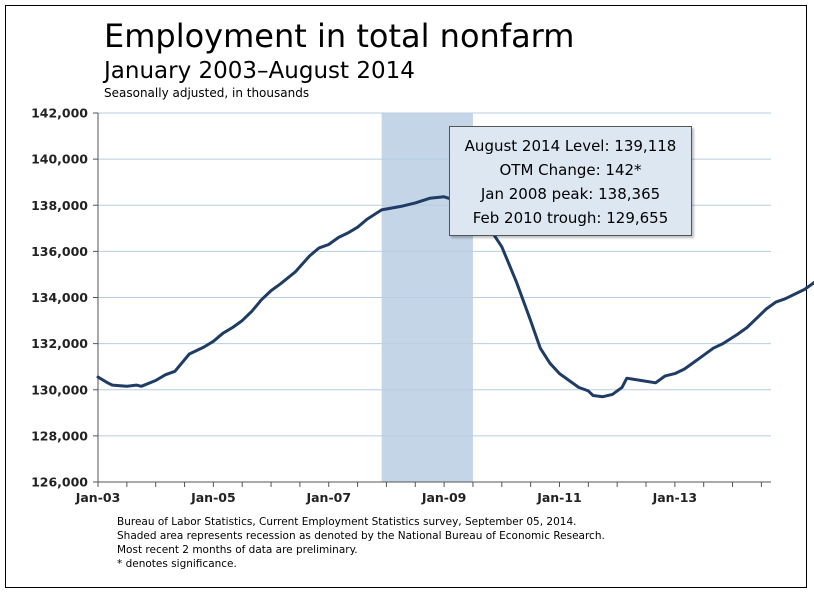  I want to click on chart-subtitle: January 2003–August 2014, so click(259, 71).